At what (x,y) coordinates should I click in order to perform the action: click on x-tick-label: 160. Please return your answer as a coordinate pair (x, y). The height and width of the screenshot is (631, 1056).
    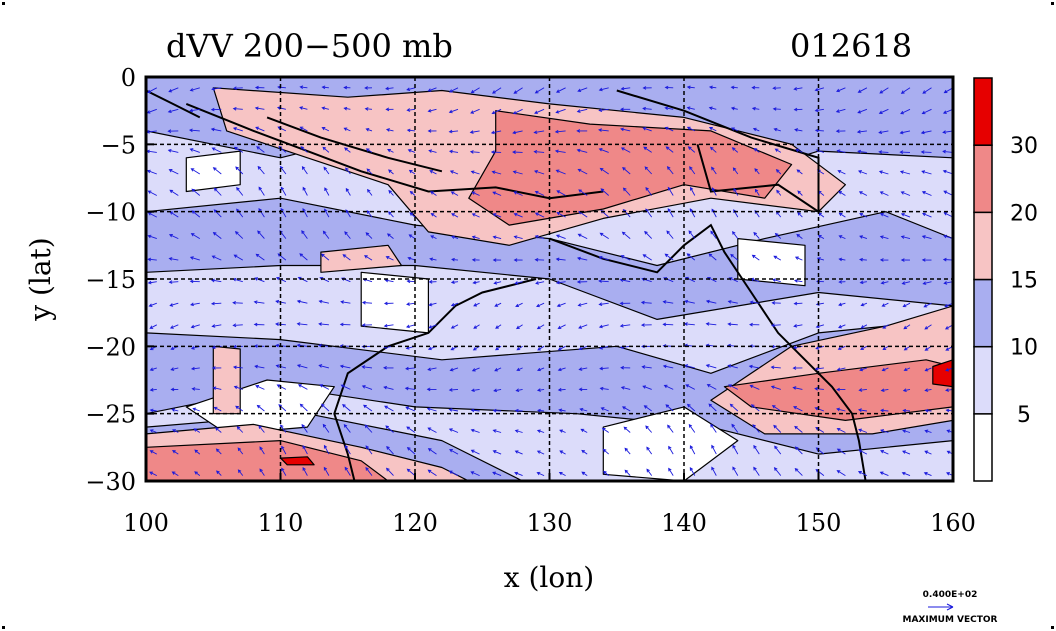
    Looking at the image, I should click on (953, 523).